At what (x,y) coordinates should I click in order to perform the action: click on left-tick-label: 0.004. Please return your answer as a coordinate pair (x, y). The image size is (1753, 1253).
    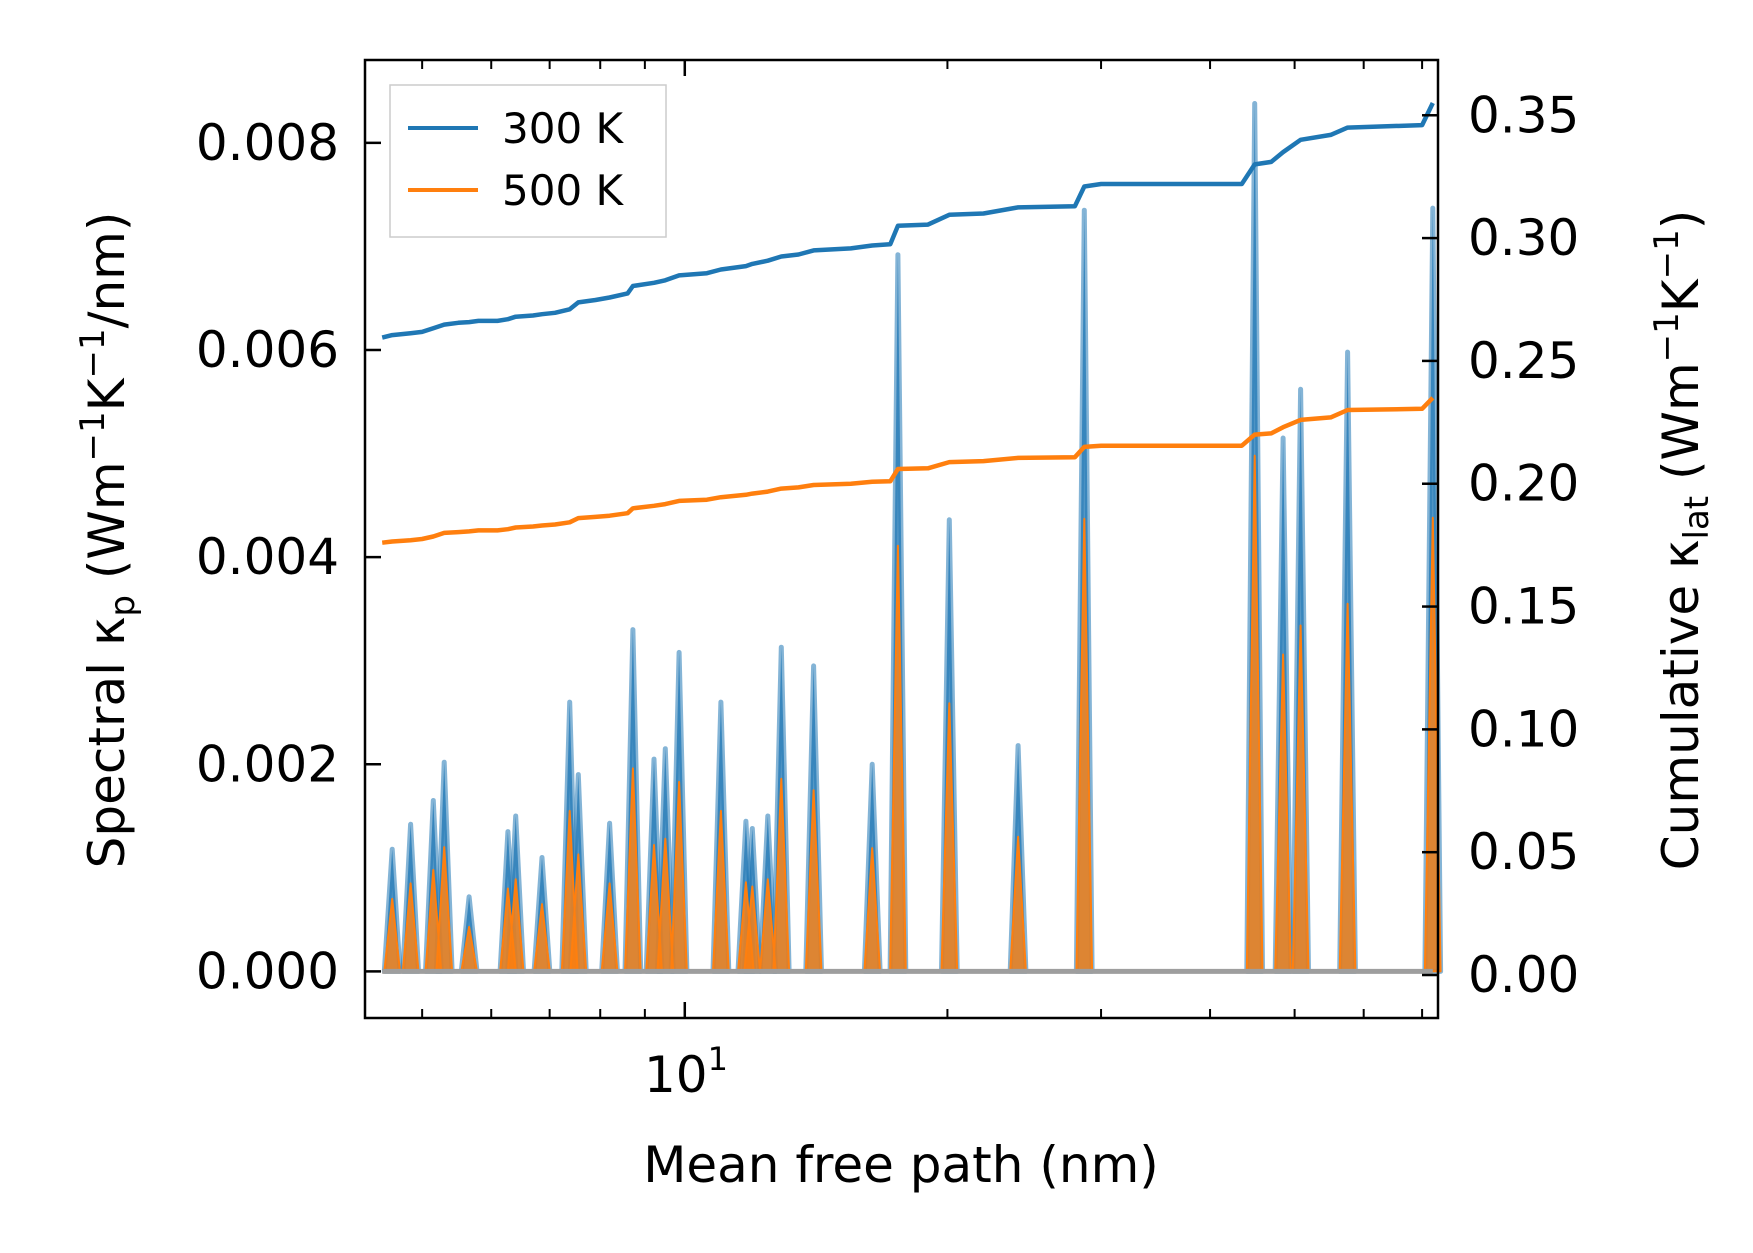
    Looking at the image, I should click on (267, 557).